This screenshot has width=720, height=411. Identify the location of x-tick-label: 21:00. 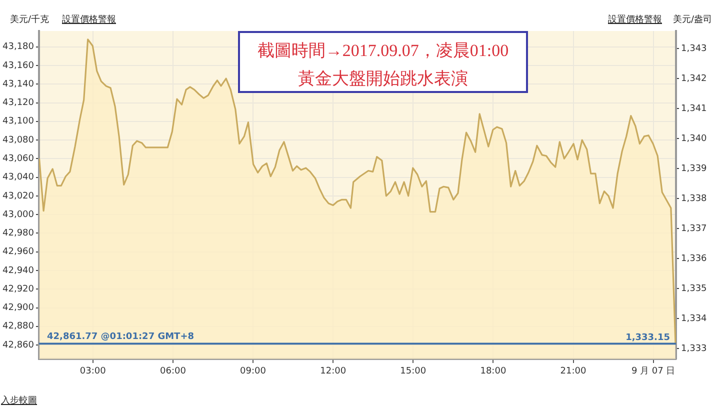
(573, 371).